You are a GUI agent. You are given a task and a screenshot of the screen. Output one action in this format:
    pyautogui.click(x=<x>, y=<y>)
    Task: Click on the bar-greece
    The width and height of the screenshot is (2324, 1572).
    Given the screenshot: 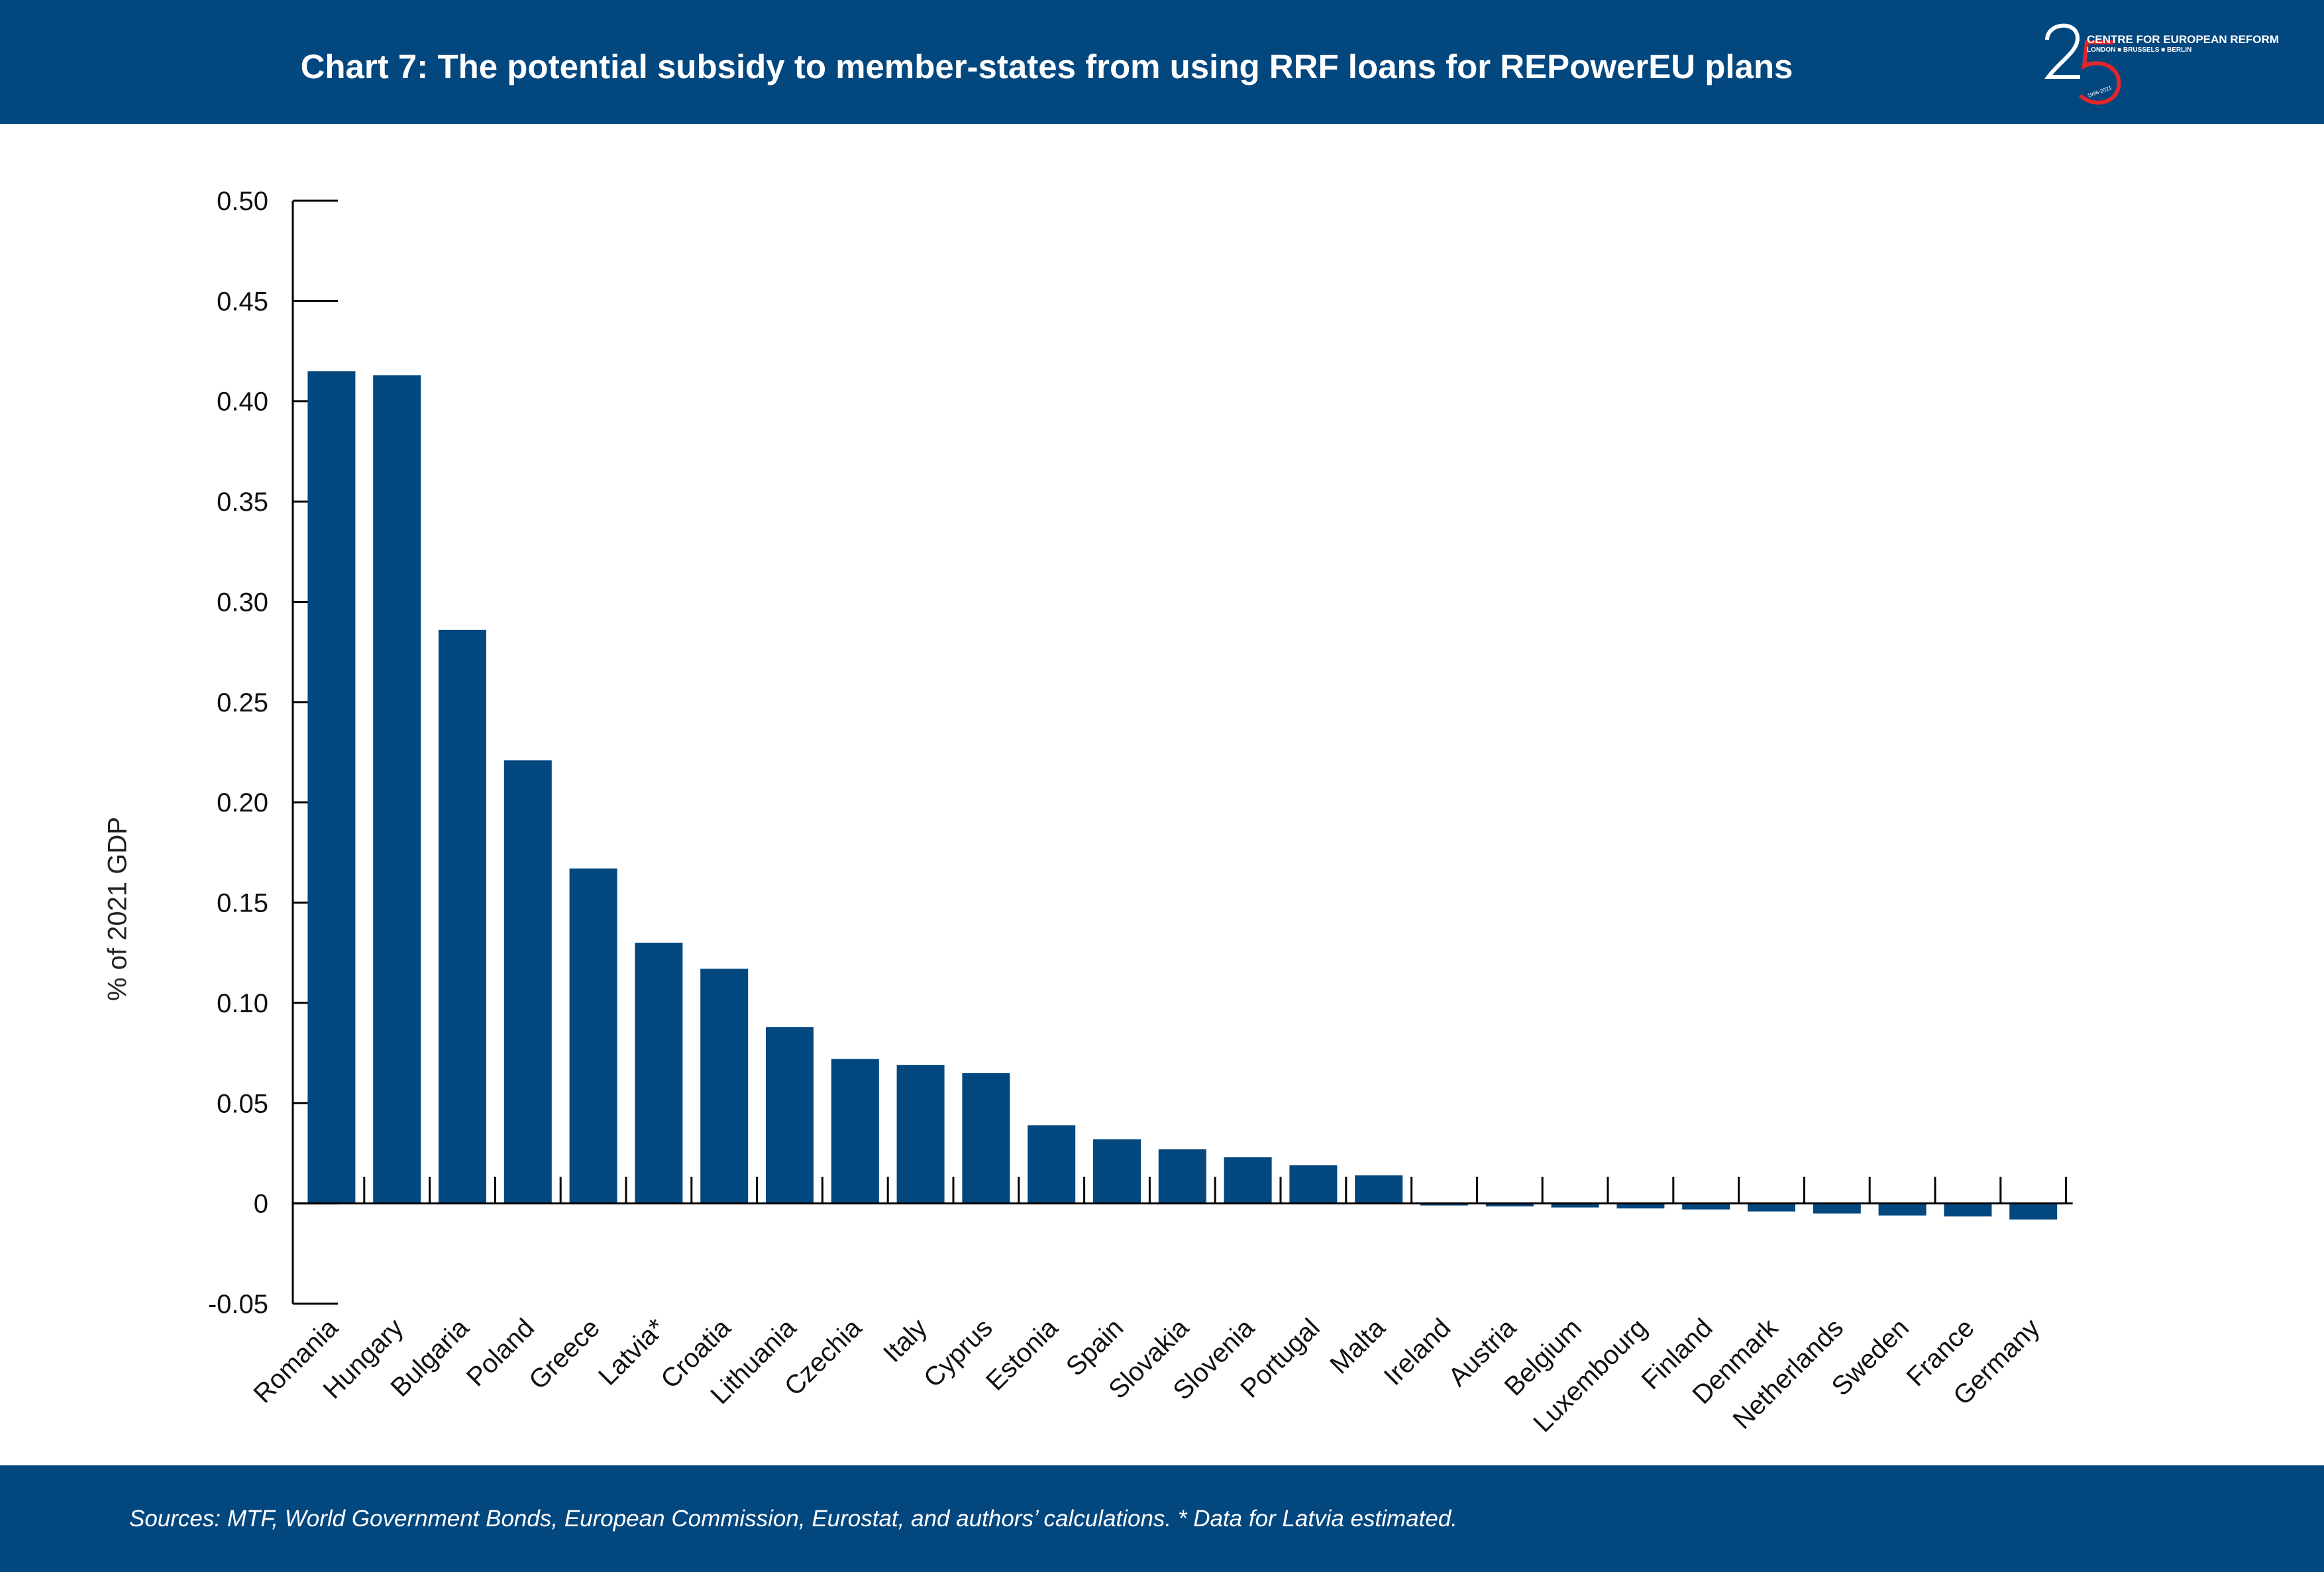 What is the action you would take?
    pyautogui.click(x=593, y=1036)
    